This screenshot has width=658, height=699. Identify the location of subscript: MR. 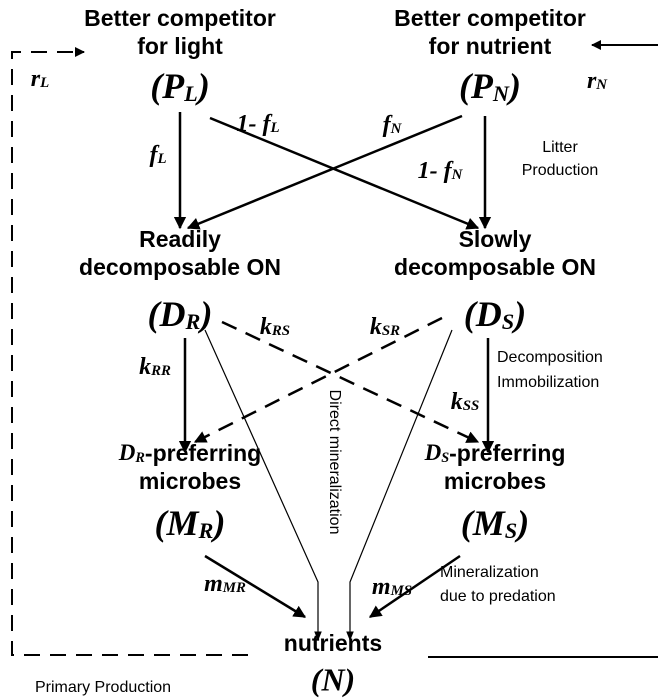
(234, 588).